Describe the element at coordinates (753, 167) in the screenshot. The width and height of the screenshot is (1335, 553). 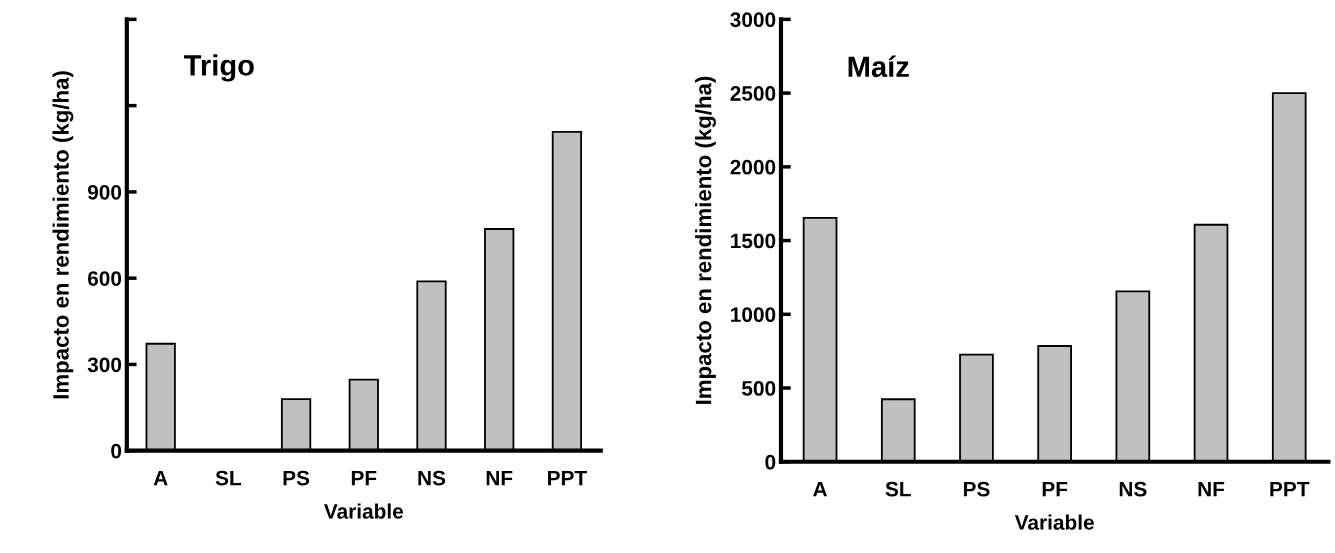
I see `y-tick-label: 2000` at that location.